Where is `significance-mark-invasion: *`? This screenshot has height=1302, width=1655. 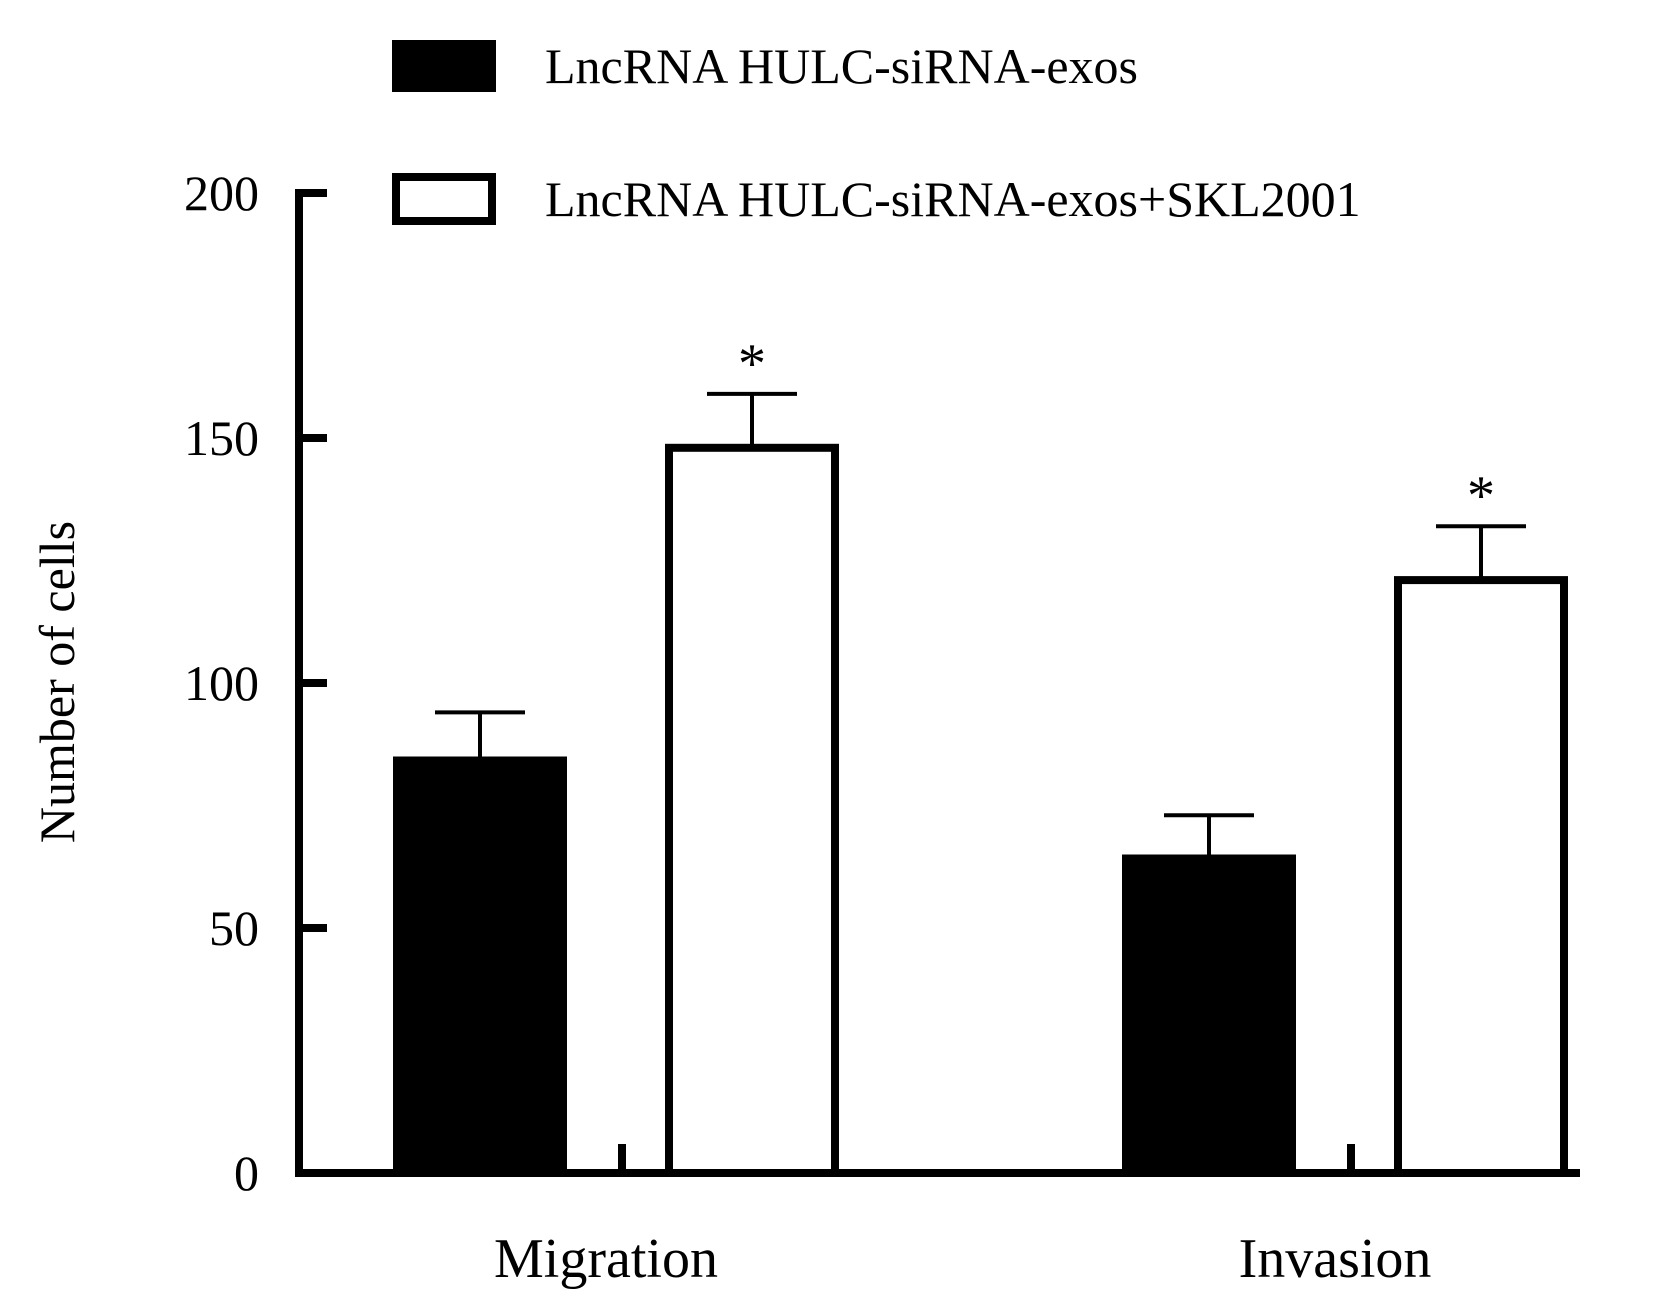 significance-mark-invasion: * is located at coordinates (1481, 496).